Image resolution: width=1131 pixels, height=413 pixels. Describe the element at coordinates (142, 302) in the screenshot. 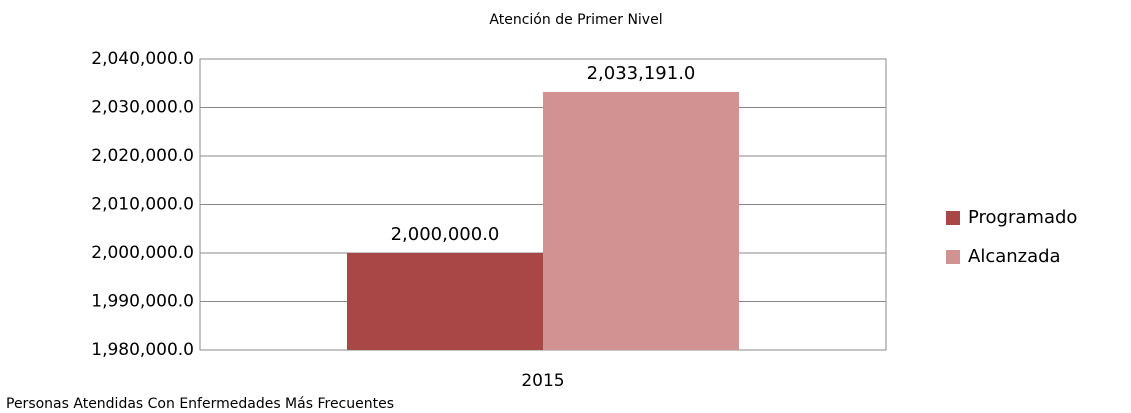

I see `y-tick-label: 1,990,000.0` at that location.